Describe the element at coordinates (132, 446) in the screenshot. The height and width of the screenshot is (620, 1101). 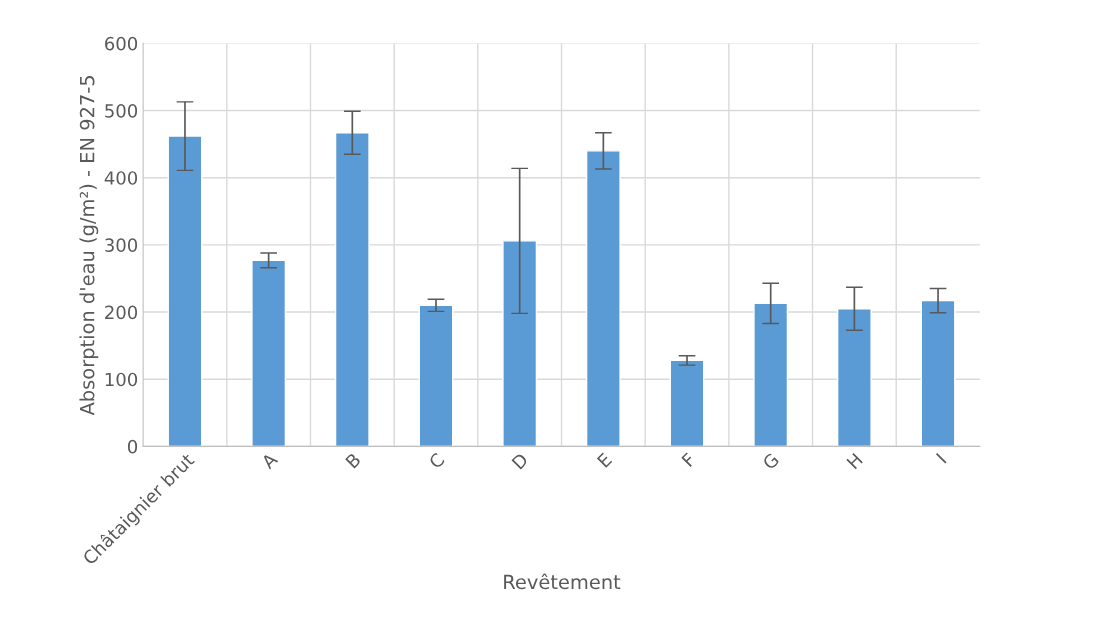
I see `y-tick-label: 0` at that location.